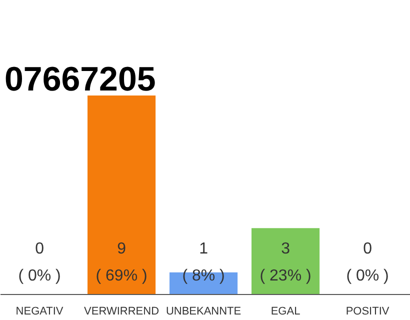 Image resolution: width=410 pixels, height=320 pixels. What do you see at coordinates (122, 312) in the screenshot?
I see `x-tick-label: VERWIRREND` at bounding box center [122, 312].